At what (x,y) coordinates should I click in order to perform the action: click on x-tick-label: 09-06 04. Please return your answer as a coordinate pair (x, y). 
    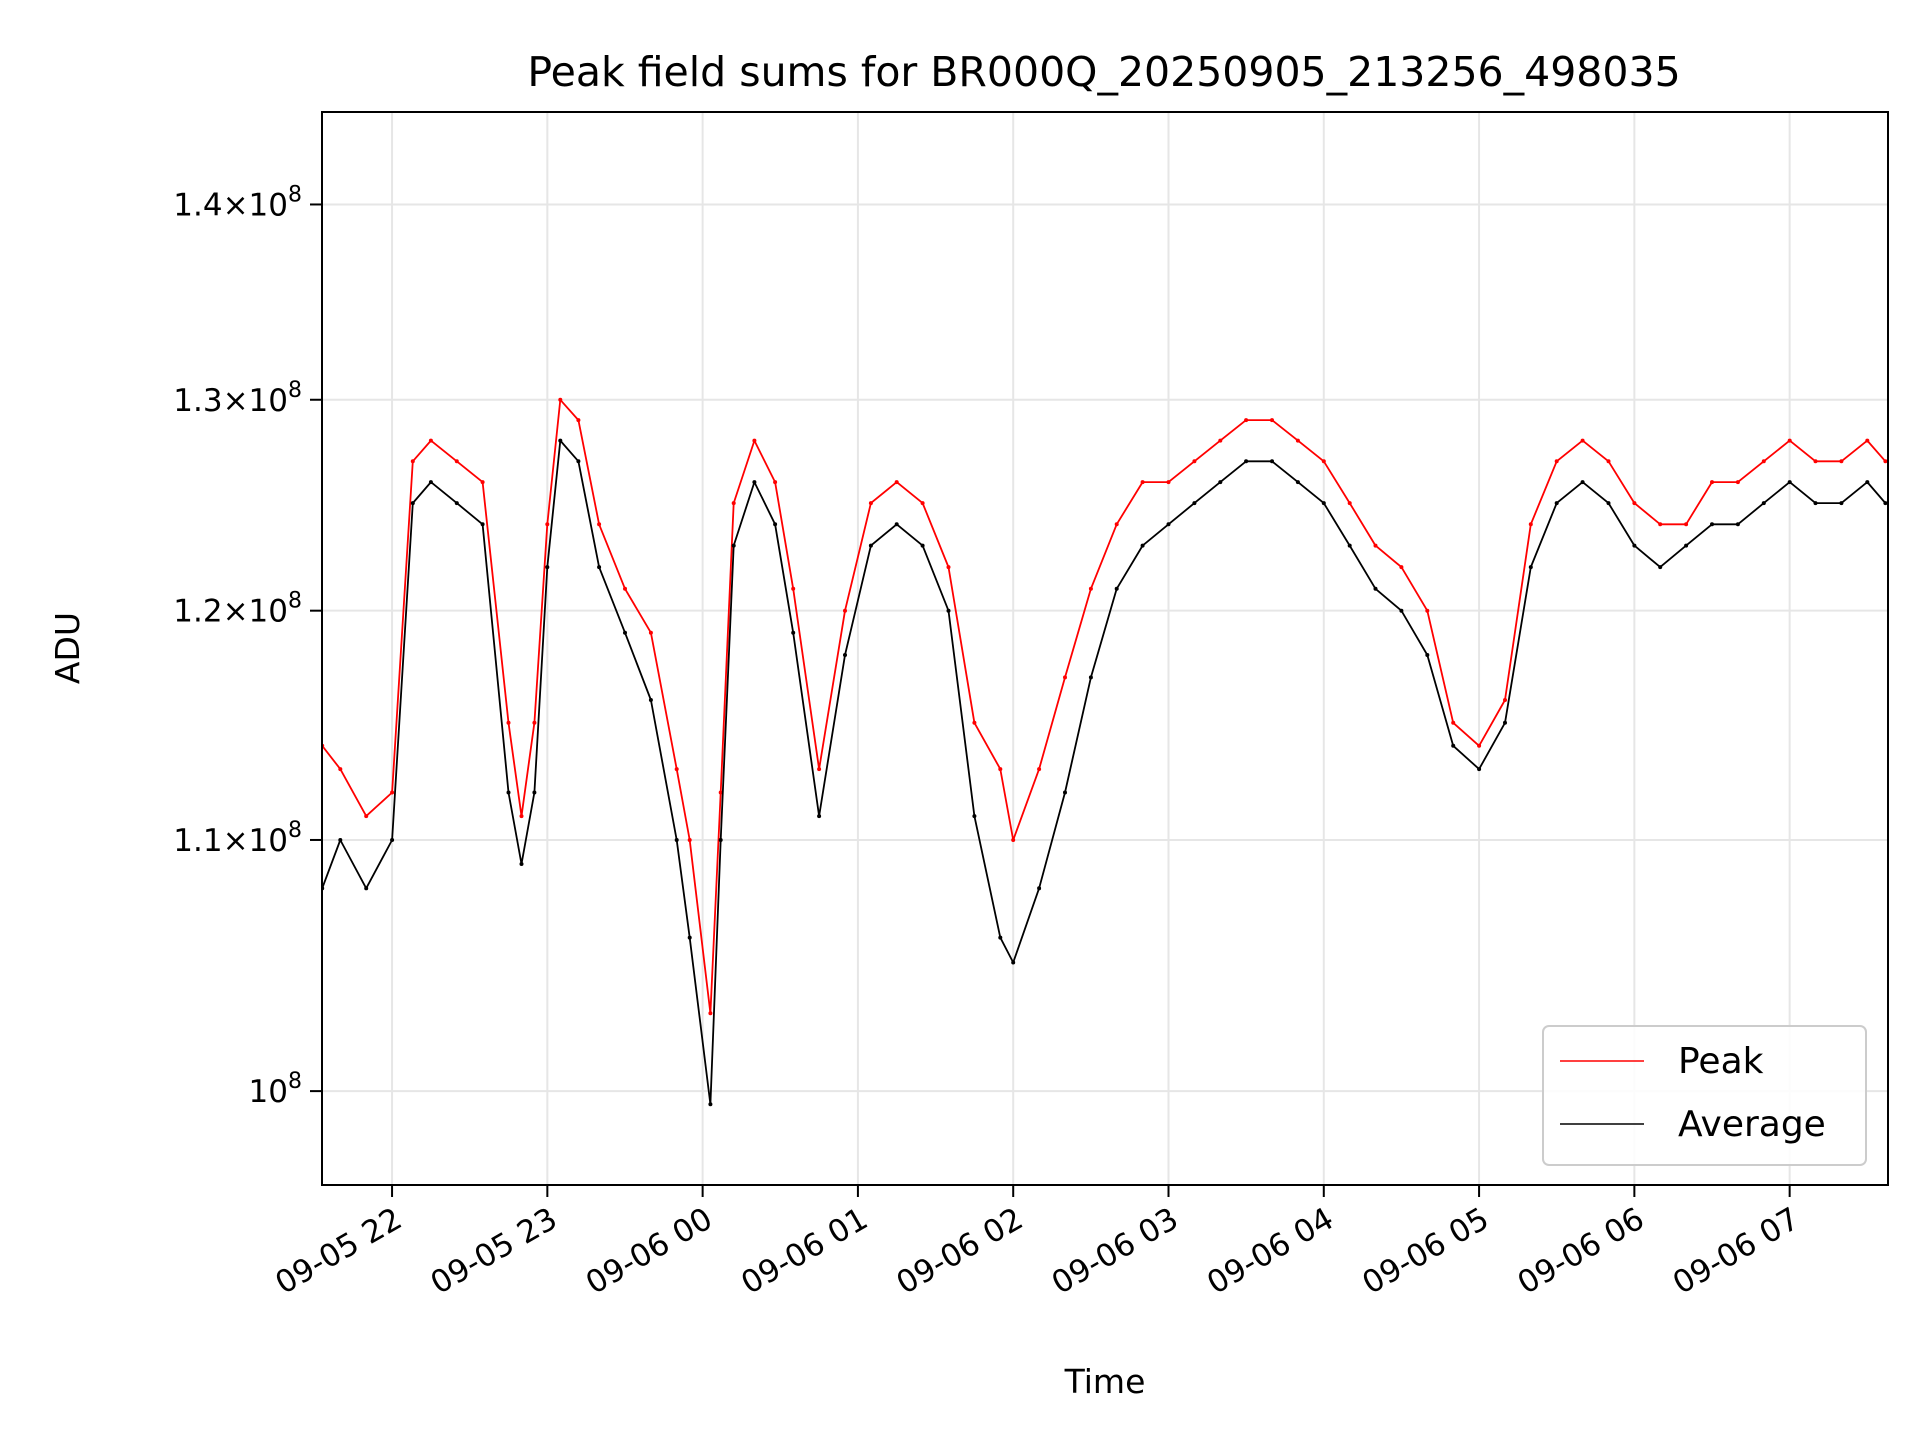
    Looking at the image, I should click on (1270, 1251).